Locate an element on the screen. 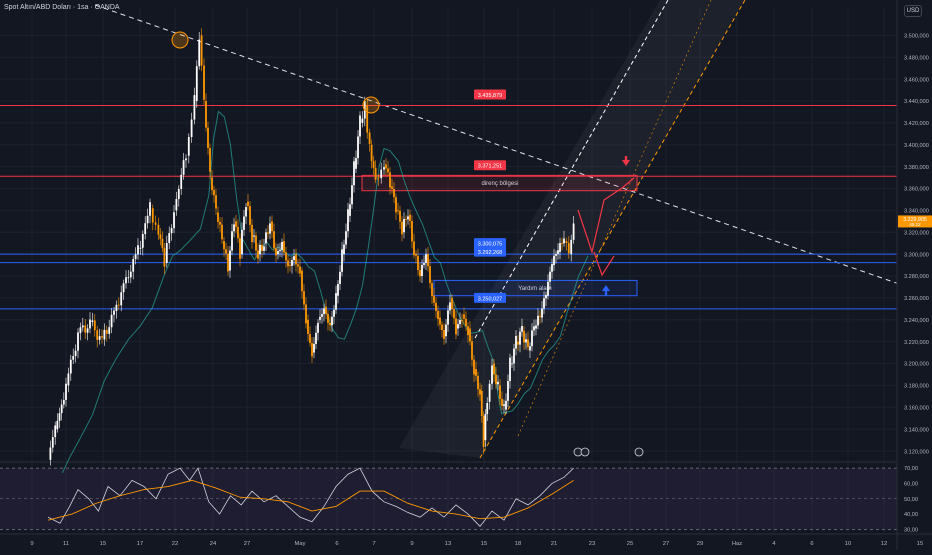 The image size is (932, 555). price-axis-tick: 3.180,000 is located at coordinates (916, 387).